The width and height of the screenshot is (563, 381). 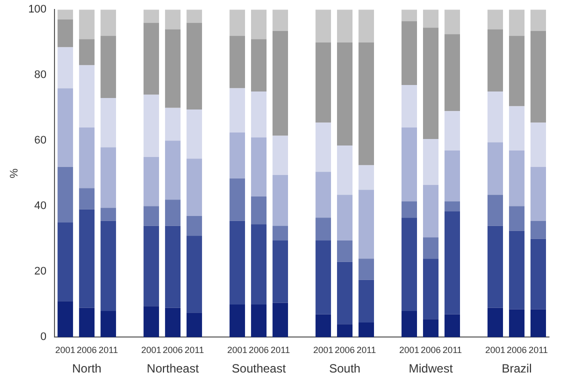 I want to click on y-axis-title: %, so click(x=14, y=173).